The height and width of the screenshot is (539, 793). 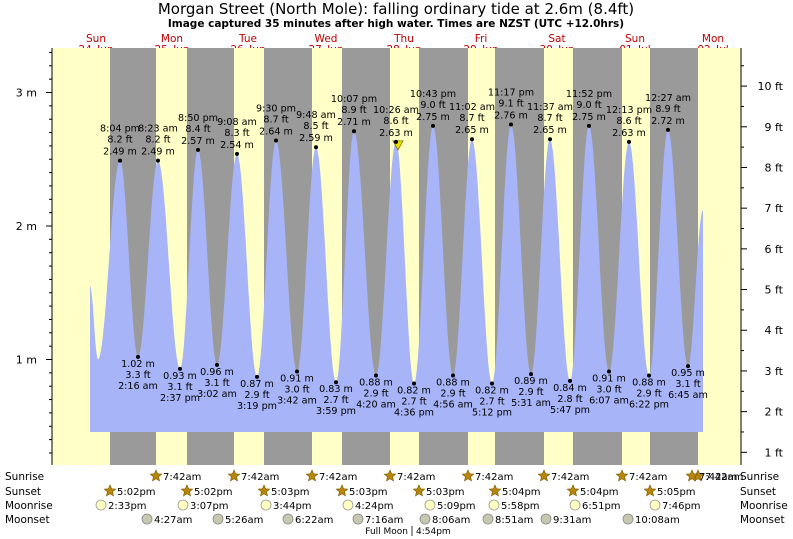 I want to click on high-tide-meters: 2.57 m, so click(x=198, y=141).